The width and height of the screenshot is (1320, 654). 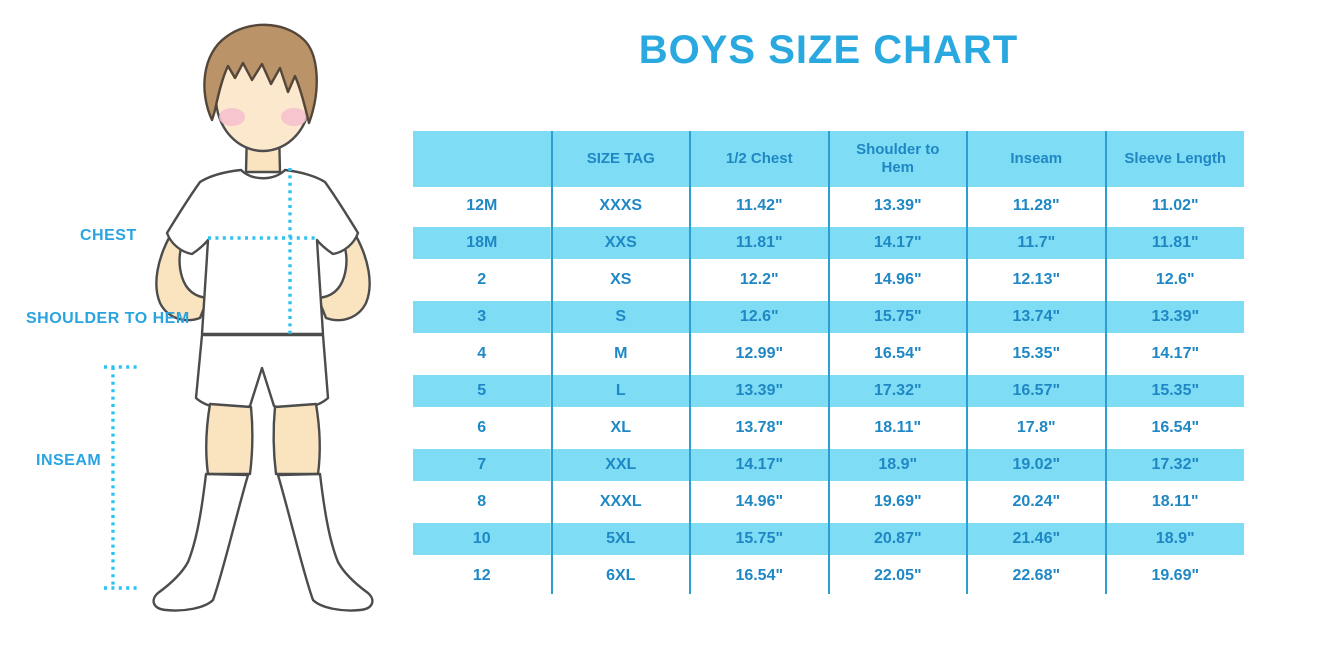 I want to click on boy-shorts, so click(x=262, y=372).